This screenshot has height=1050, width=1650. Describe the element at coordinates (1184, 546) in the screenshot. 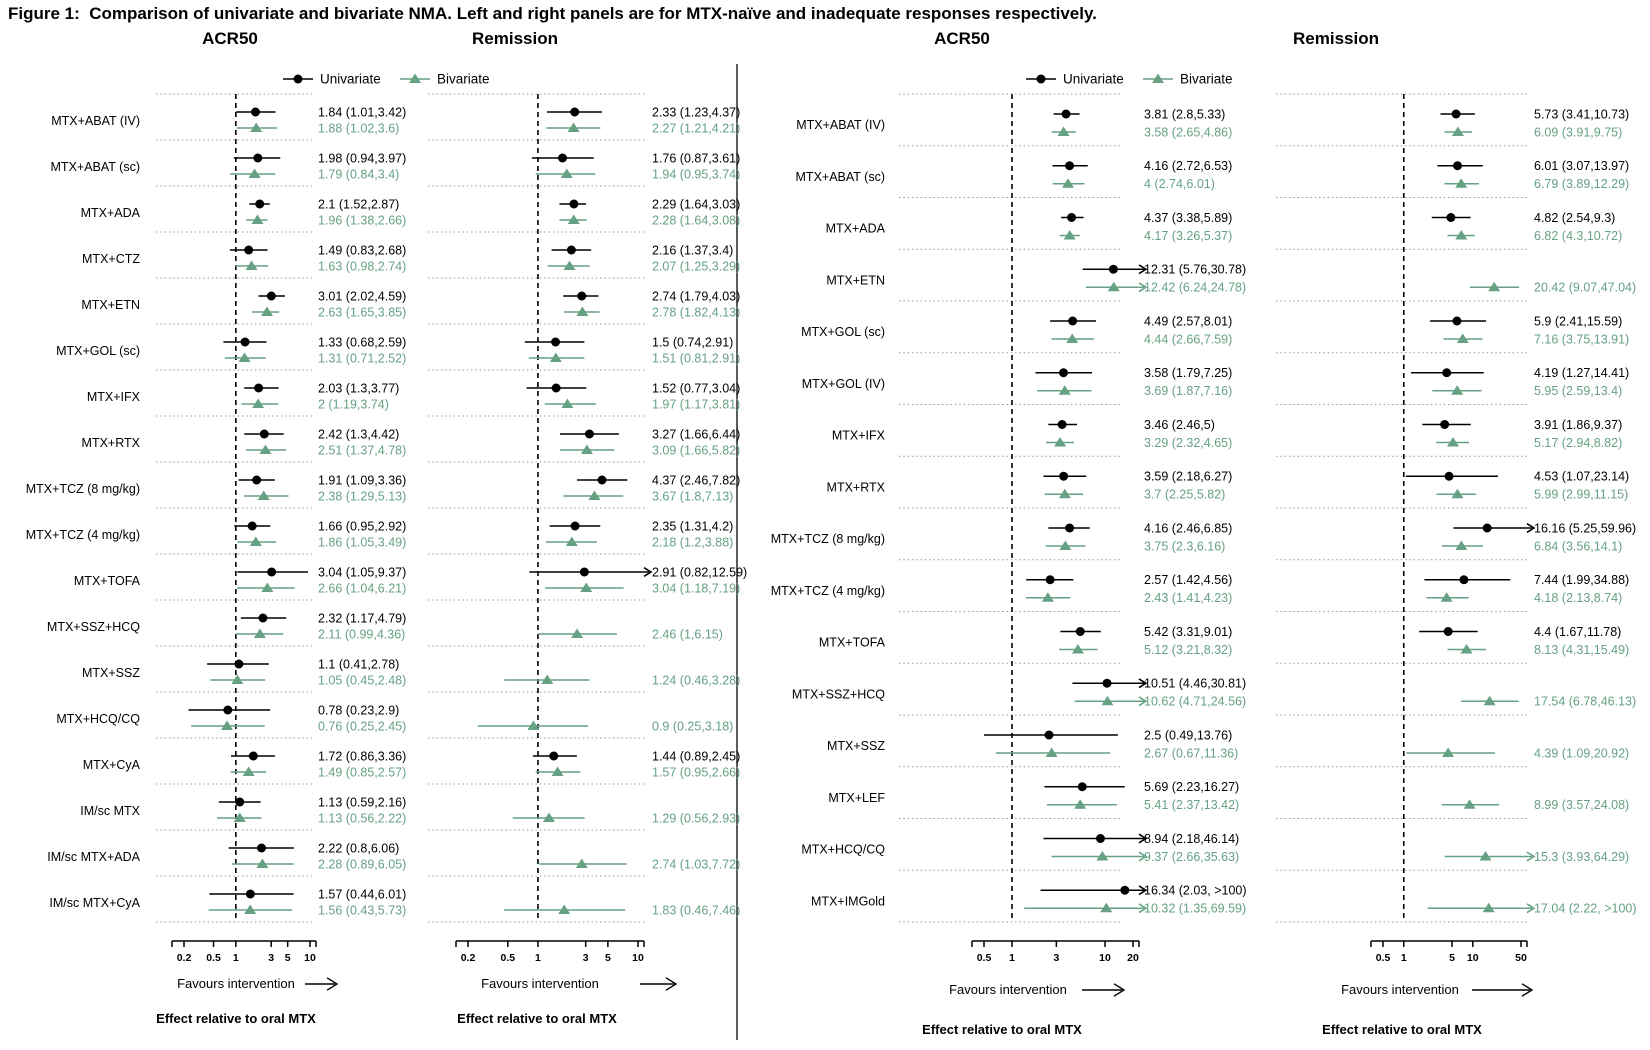

I see `estimate-label-bivariate: 3.75 (2.3,6.16)` at that location.